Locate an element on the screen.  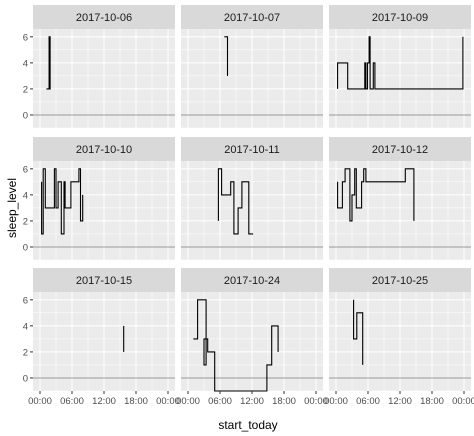
facet-panel: 2017-10-12 is located at coordinates (400, 199).